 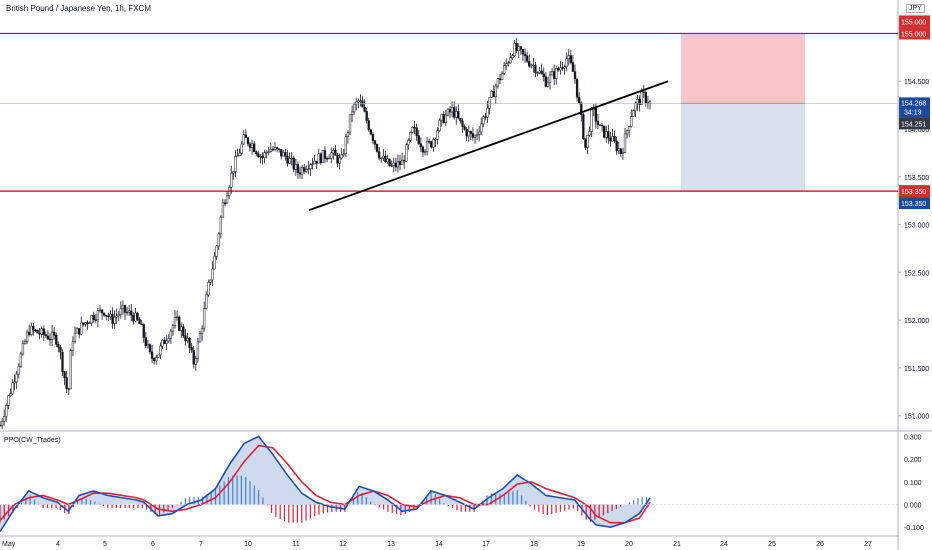 I want to click on time-tick-label: 12, so click(x=343, y=544).